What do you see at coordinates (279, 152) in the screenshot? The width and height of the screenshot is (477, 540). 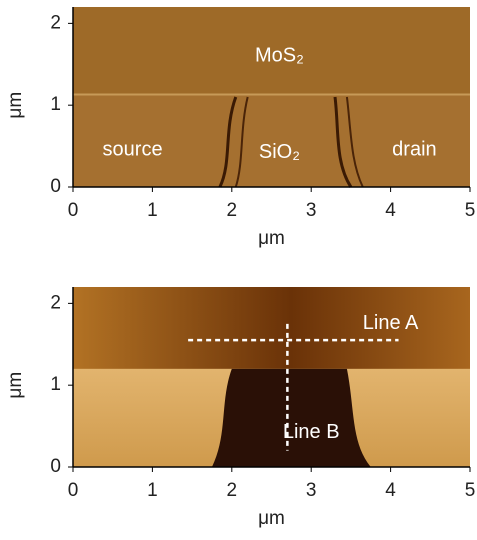 I see `annotation: SiO₂` at bounding box center [279, 152].